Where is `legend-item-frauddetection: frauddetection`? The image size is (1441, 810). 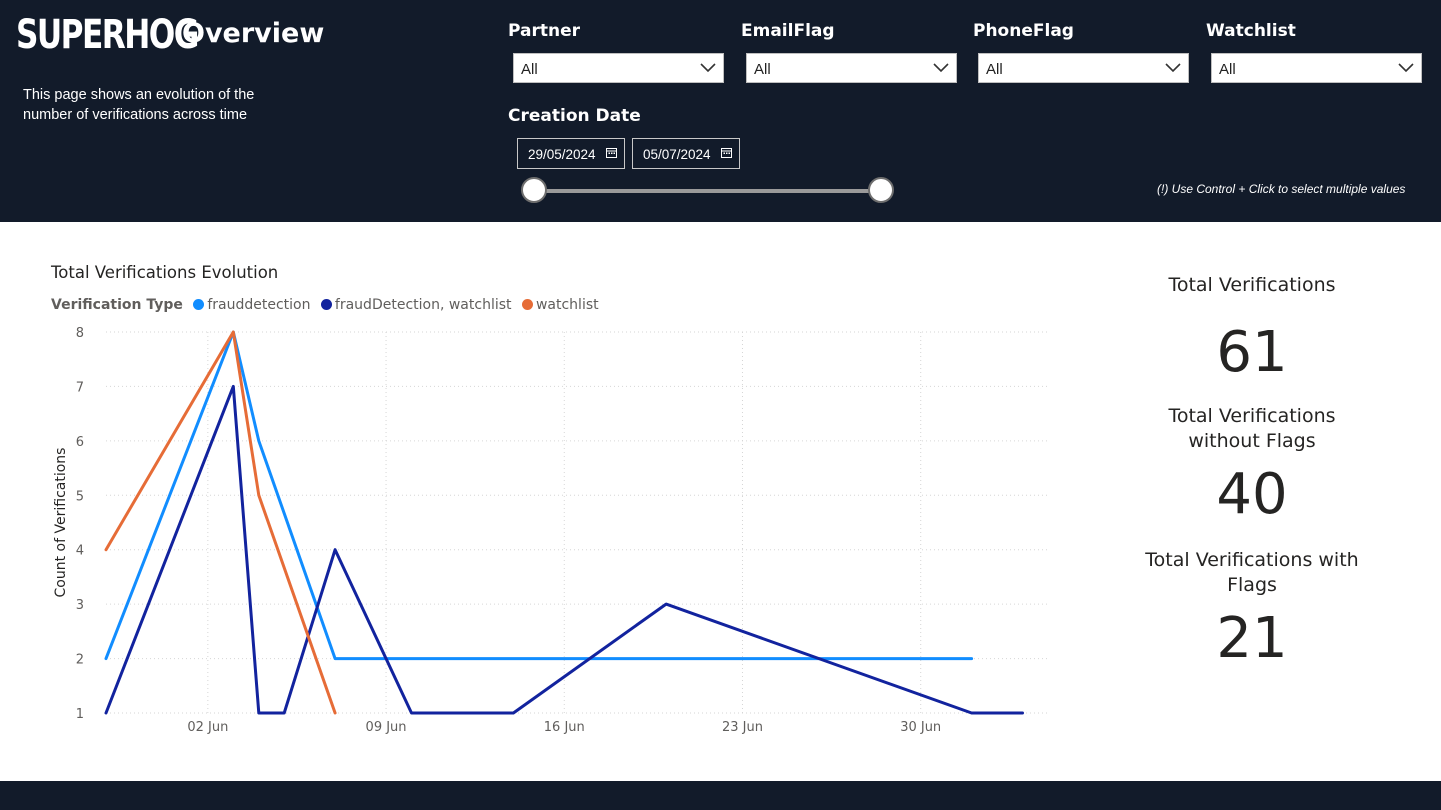 legend-item-frauddetection: frauddetection is located at coordinates (251, 305).